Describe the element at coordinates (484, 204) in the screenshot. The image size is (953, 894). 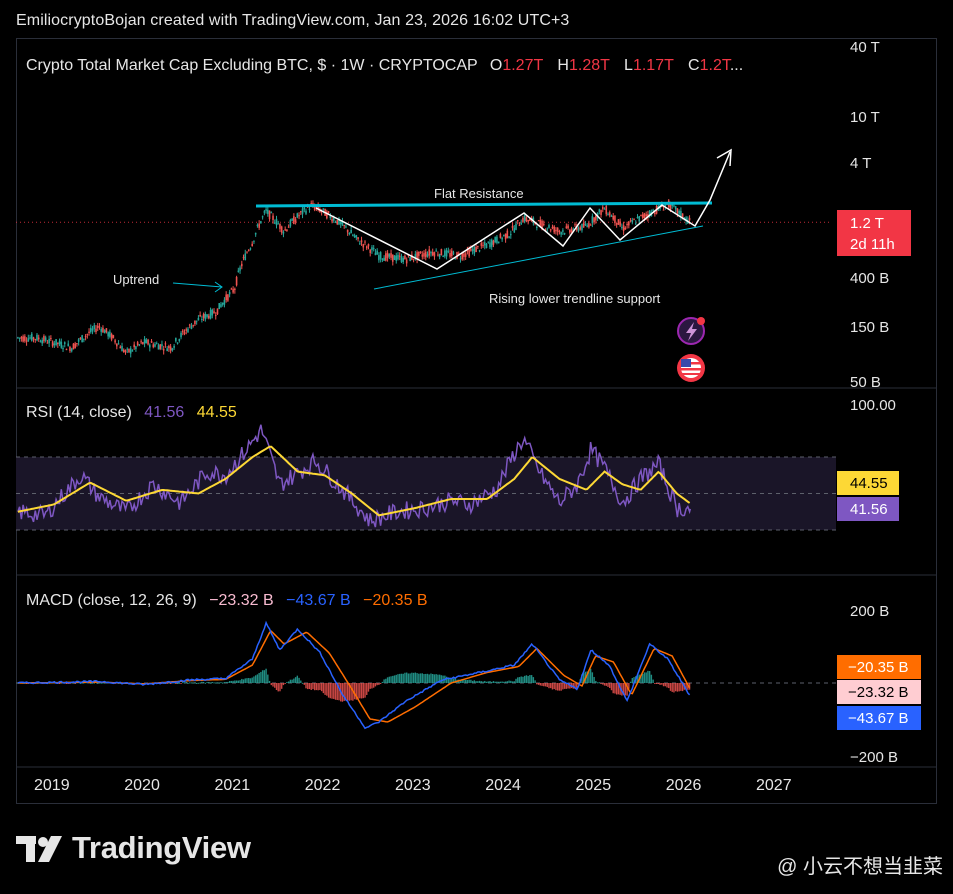
I see `flat-resistance-line` at that location.